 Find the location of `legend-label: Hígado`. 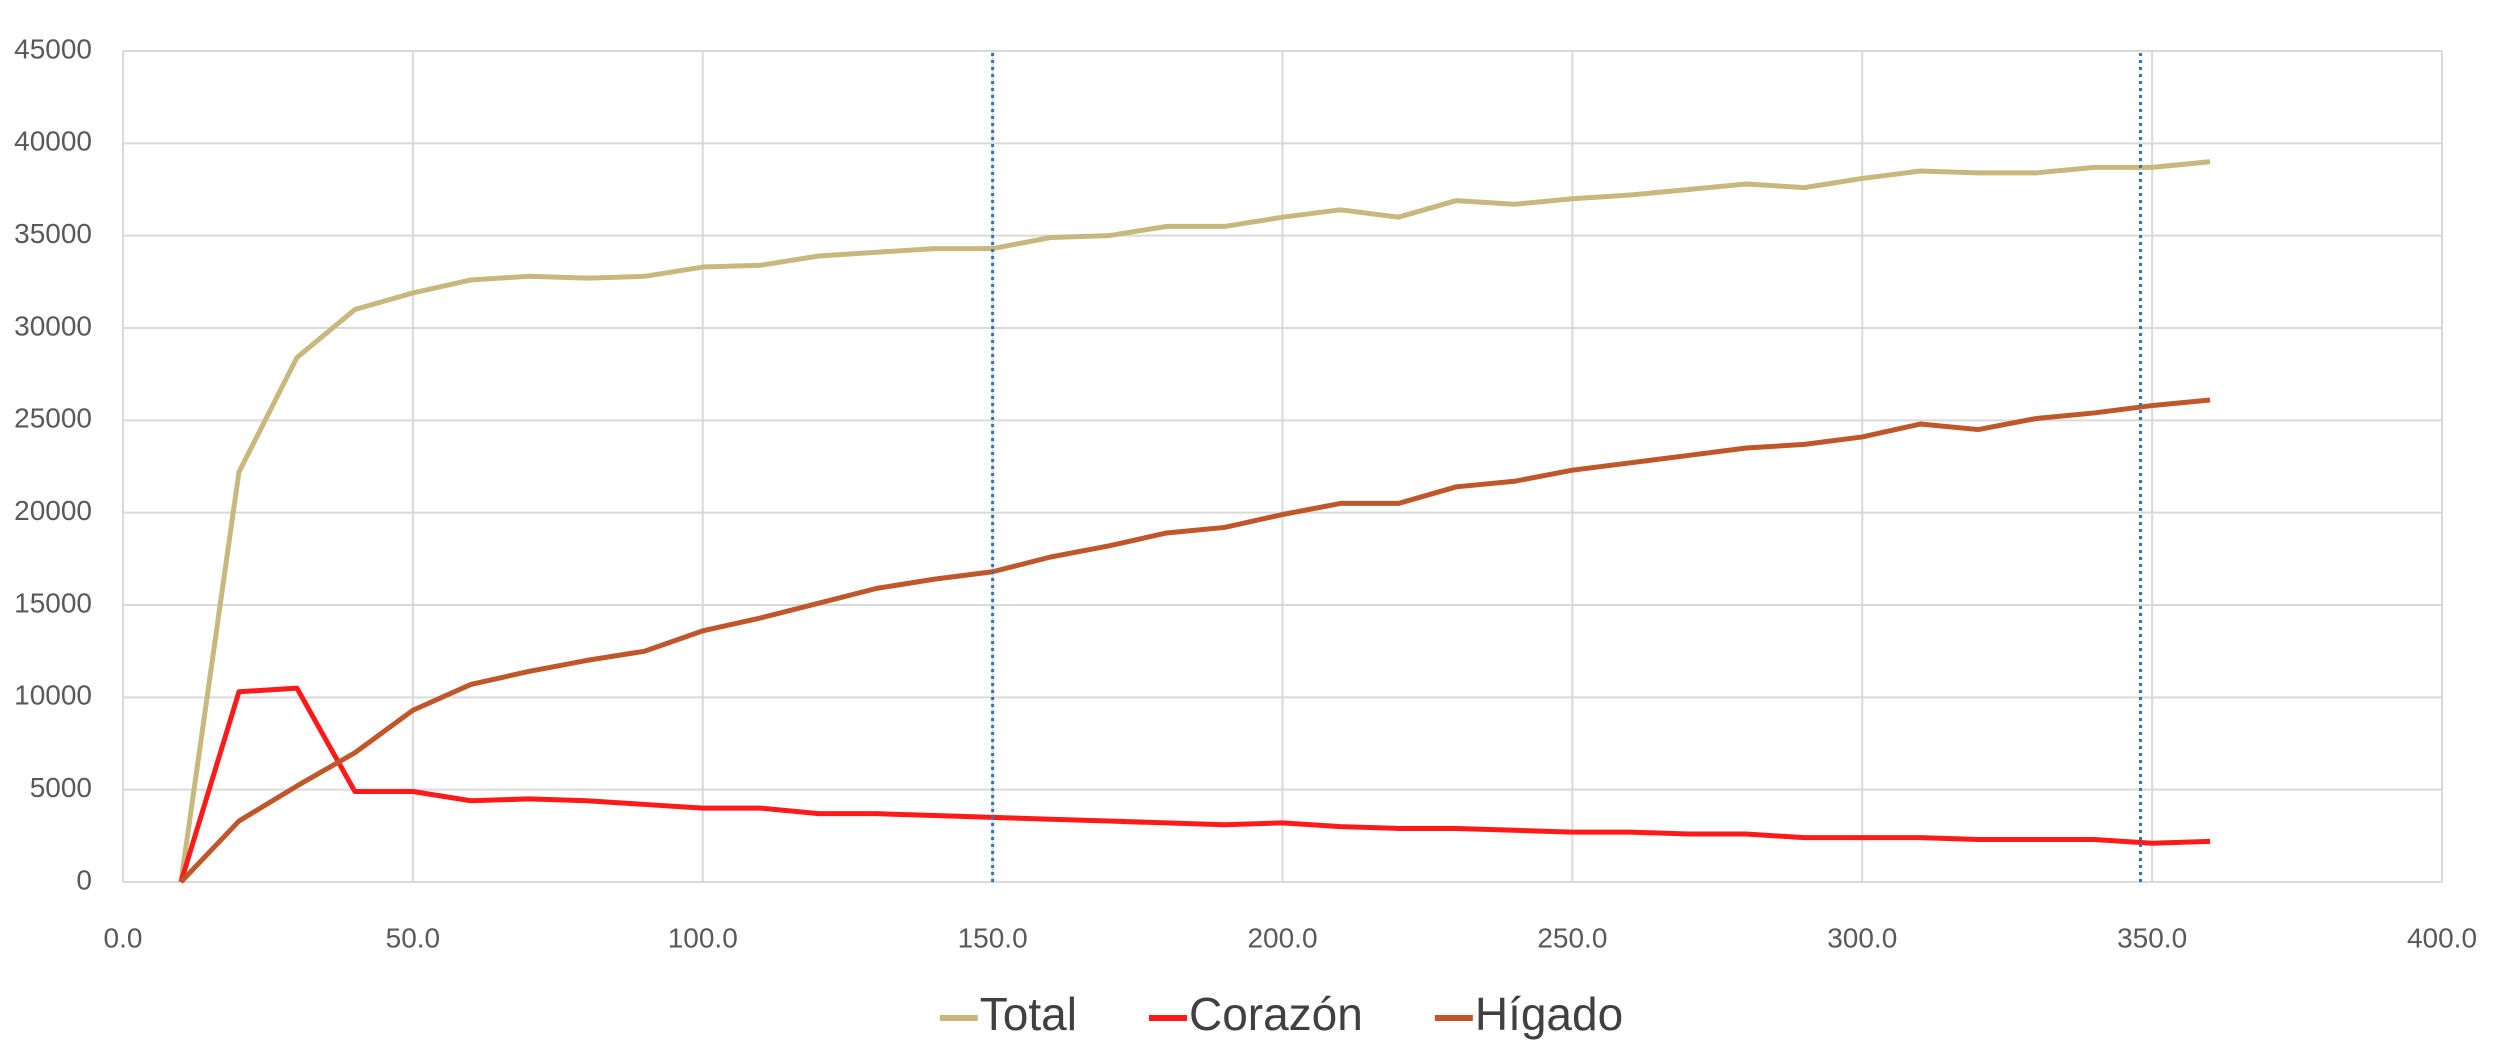

legend-label: Hígado is located at coordinates (1549, 1014).